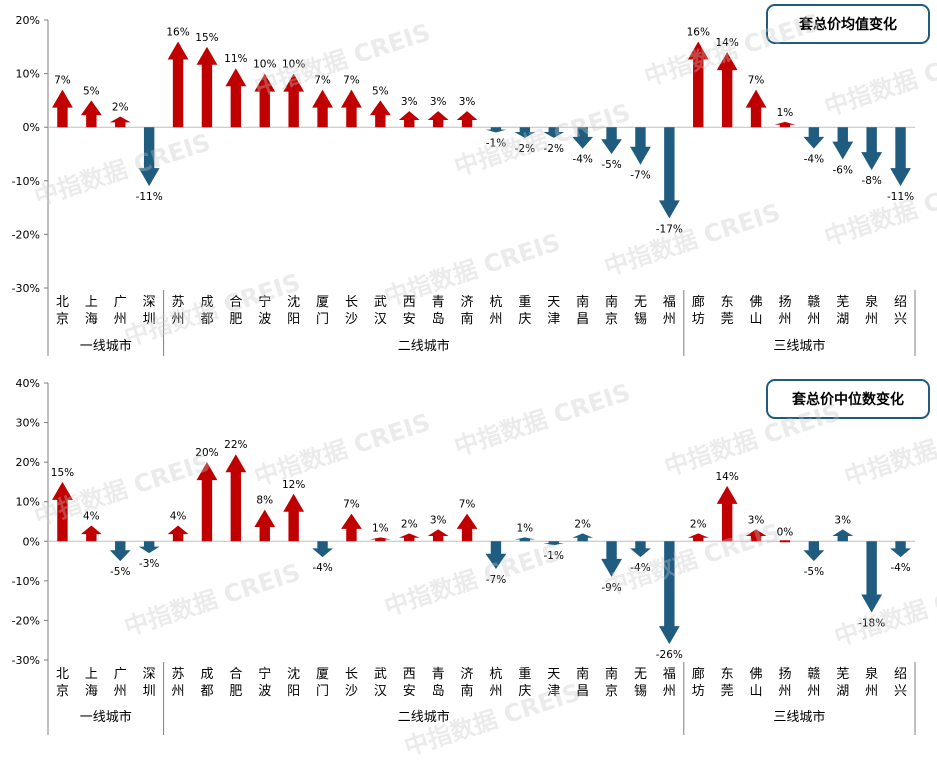 The height and width of the screenshot is (762, 937). What do you see at coordinates (264, 501) in the screenshot?
I see `data-label: 8%` at bounding box center [264, 501].